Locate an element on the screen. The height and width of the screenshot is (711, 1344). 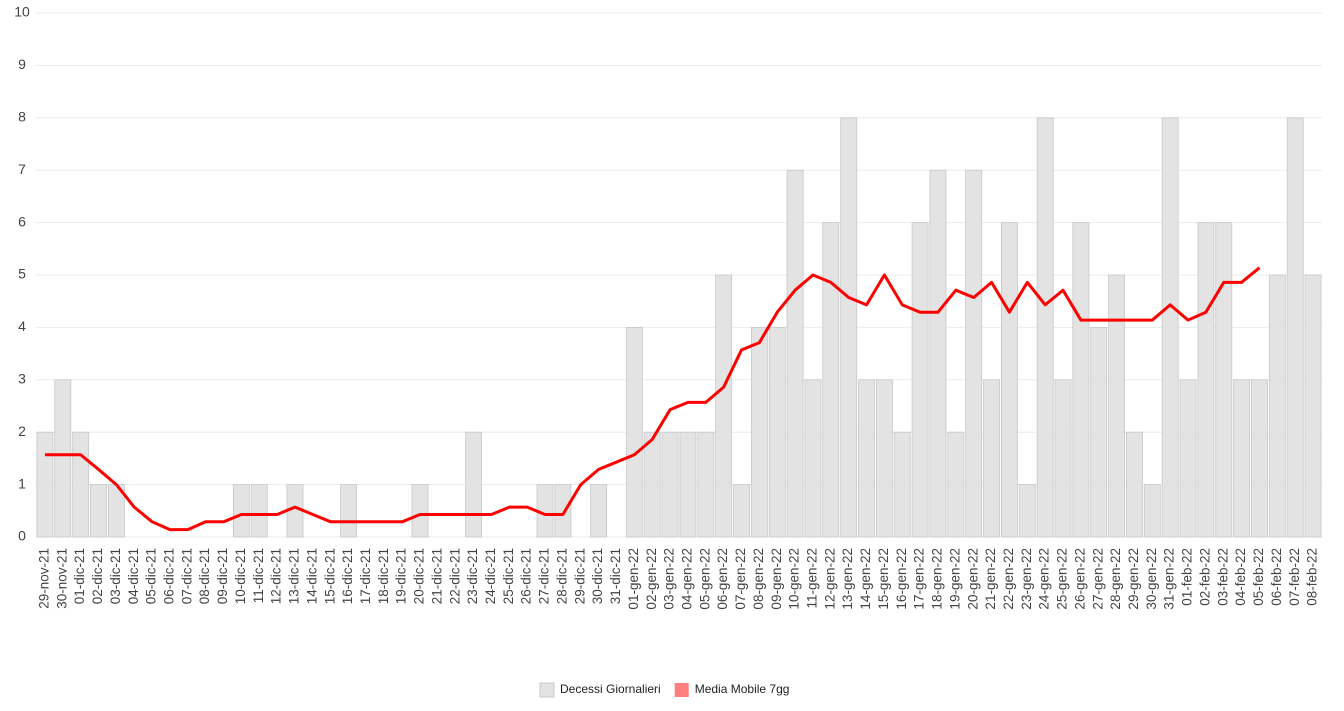
x-tick-label: 17-dic-21 is located at coordinates (365, 576).